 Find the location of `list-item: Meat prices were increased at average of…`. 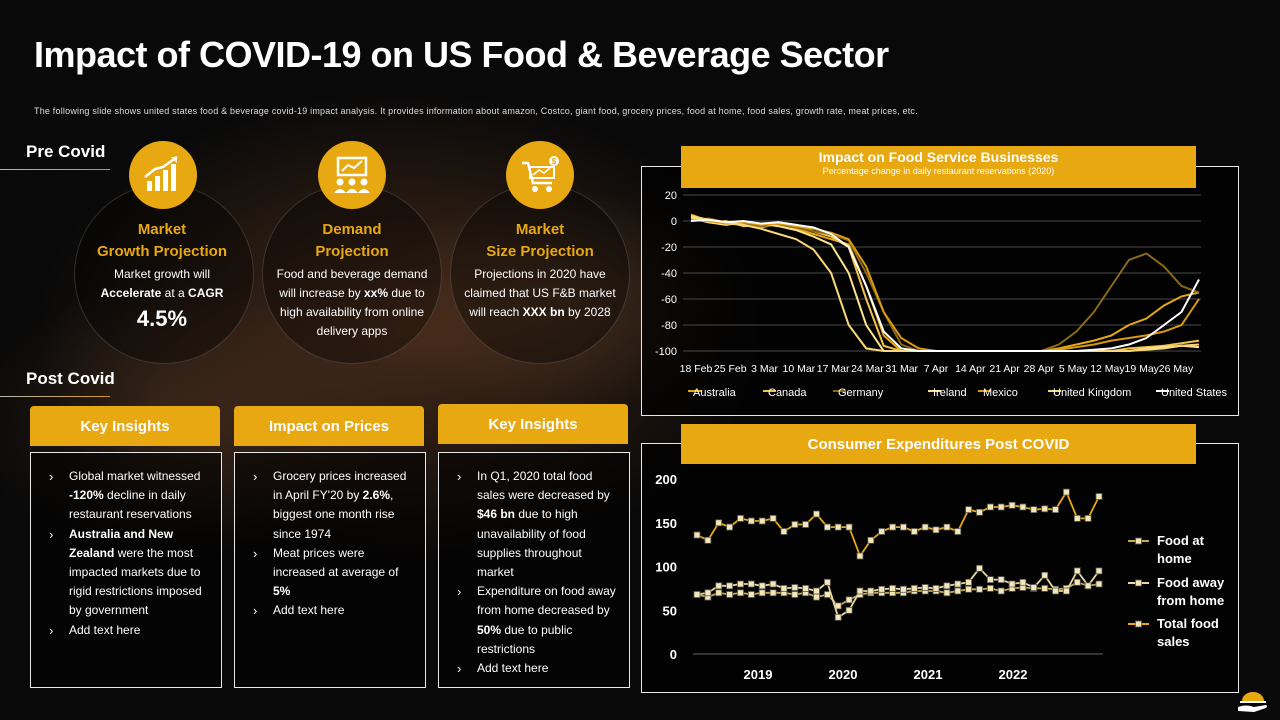

list-item: Meat prices were increased at average of… is located at coordinates (333, 573).